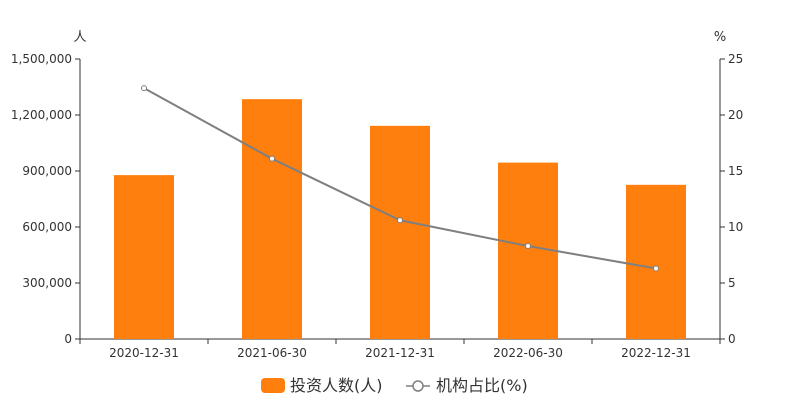  What do you see at coordinates (735, 59) in the screenshot?
I see `right-axis-tick-label: 25` at bounding box center [735, 59].